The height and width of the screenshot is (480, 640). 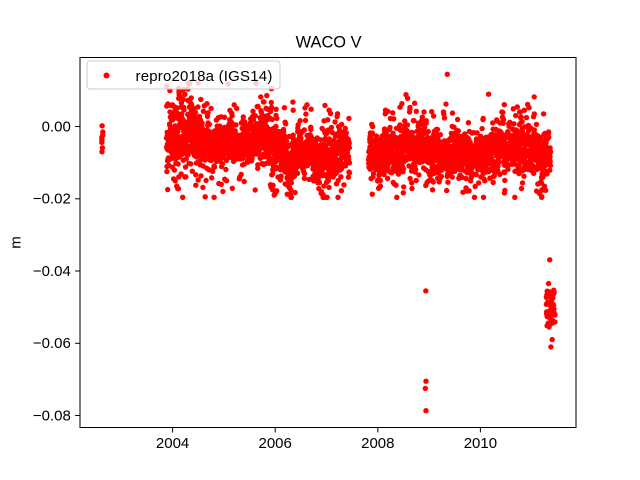 What do you see at coordinates (52, 271) in the screenshot?
I see `svg-text: −0.04` at bounding box center [52, 271].